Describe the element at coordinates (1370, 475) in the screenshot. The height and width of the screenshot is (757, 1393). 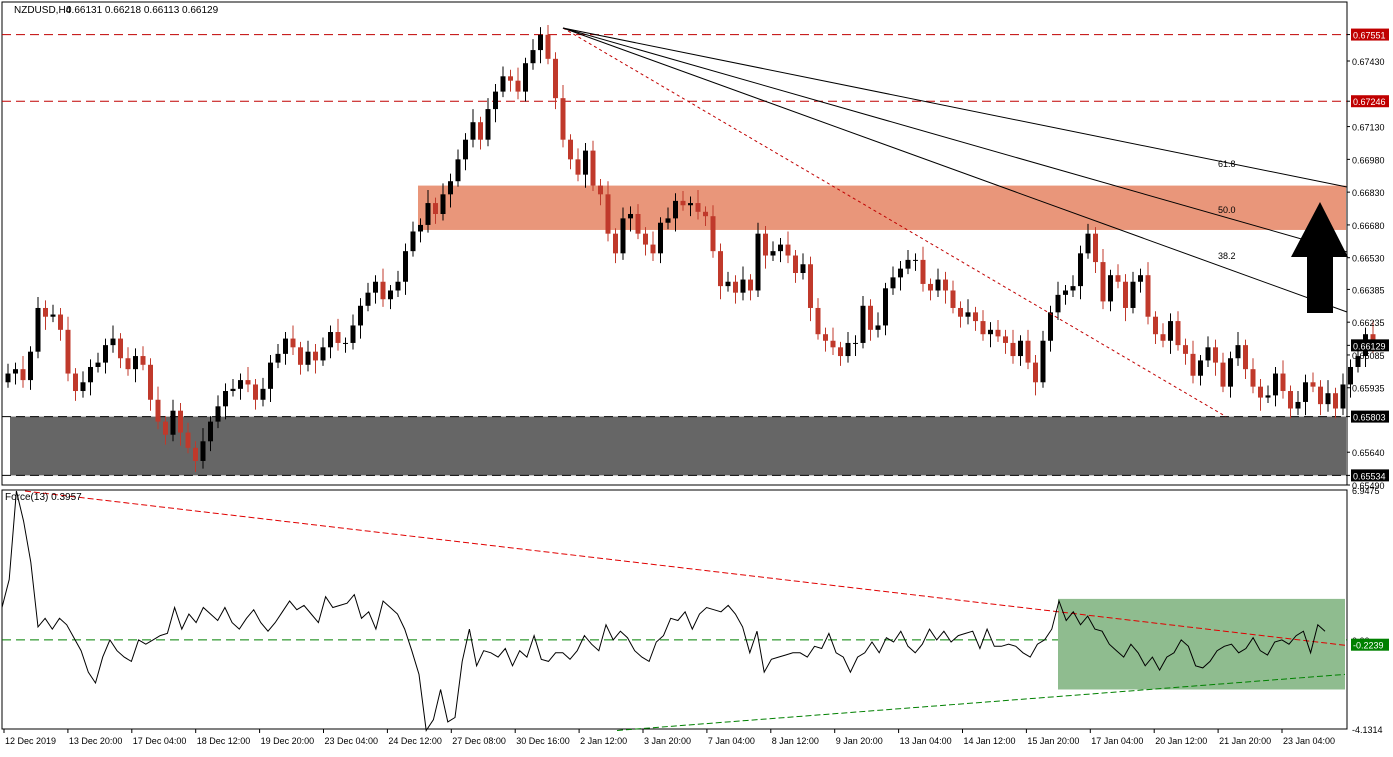
I see `price-tag` at that location.